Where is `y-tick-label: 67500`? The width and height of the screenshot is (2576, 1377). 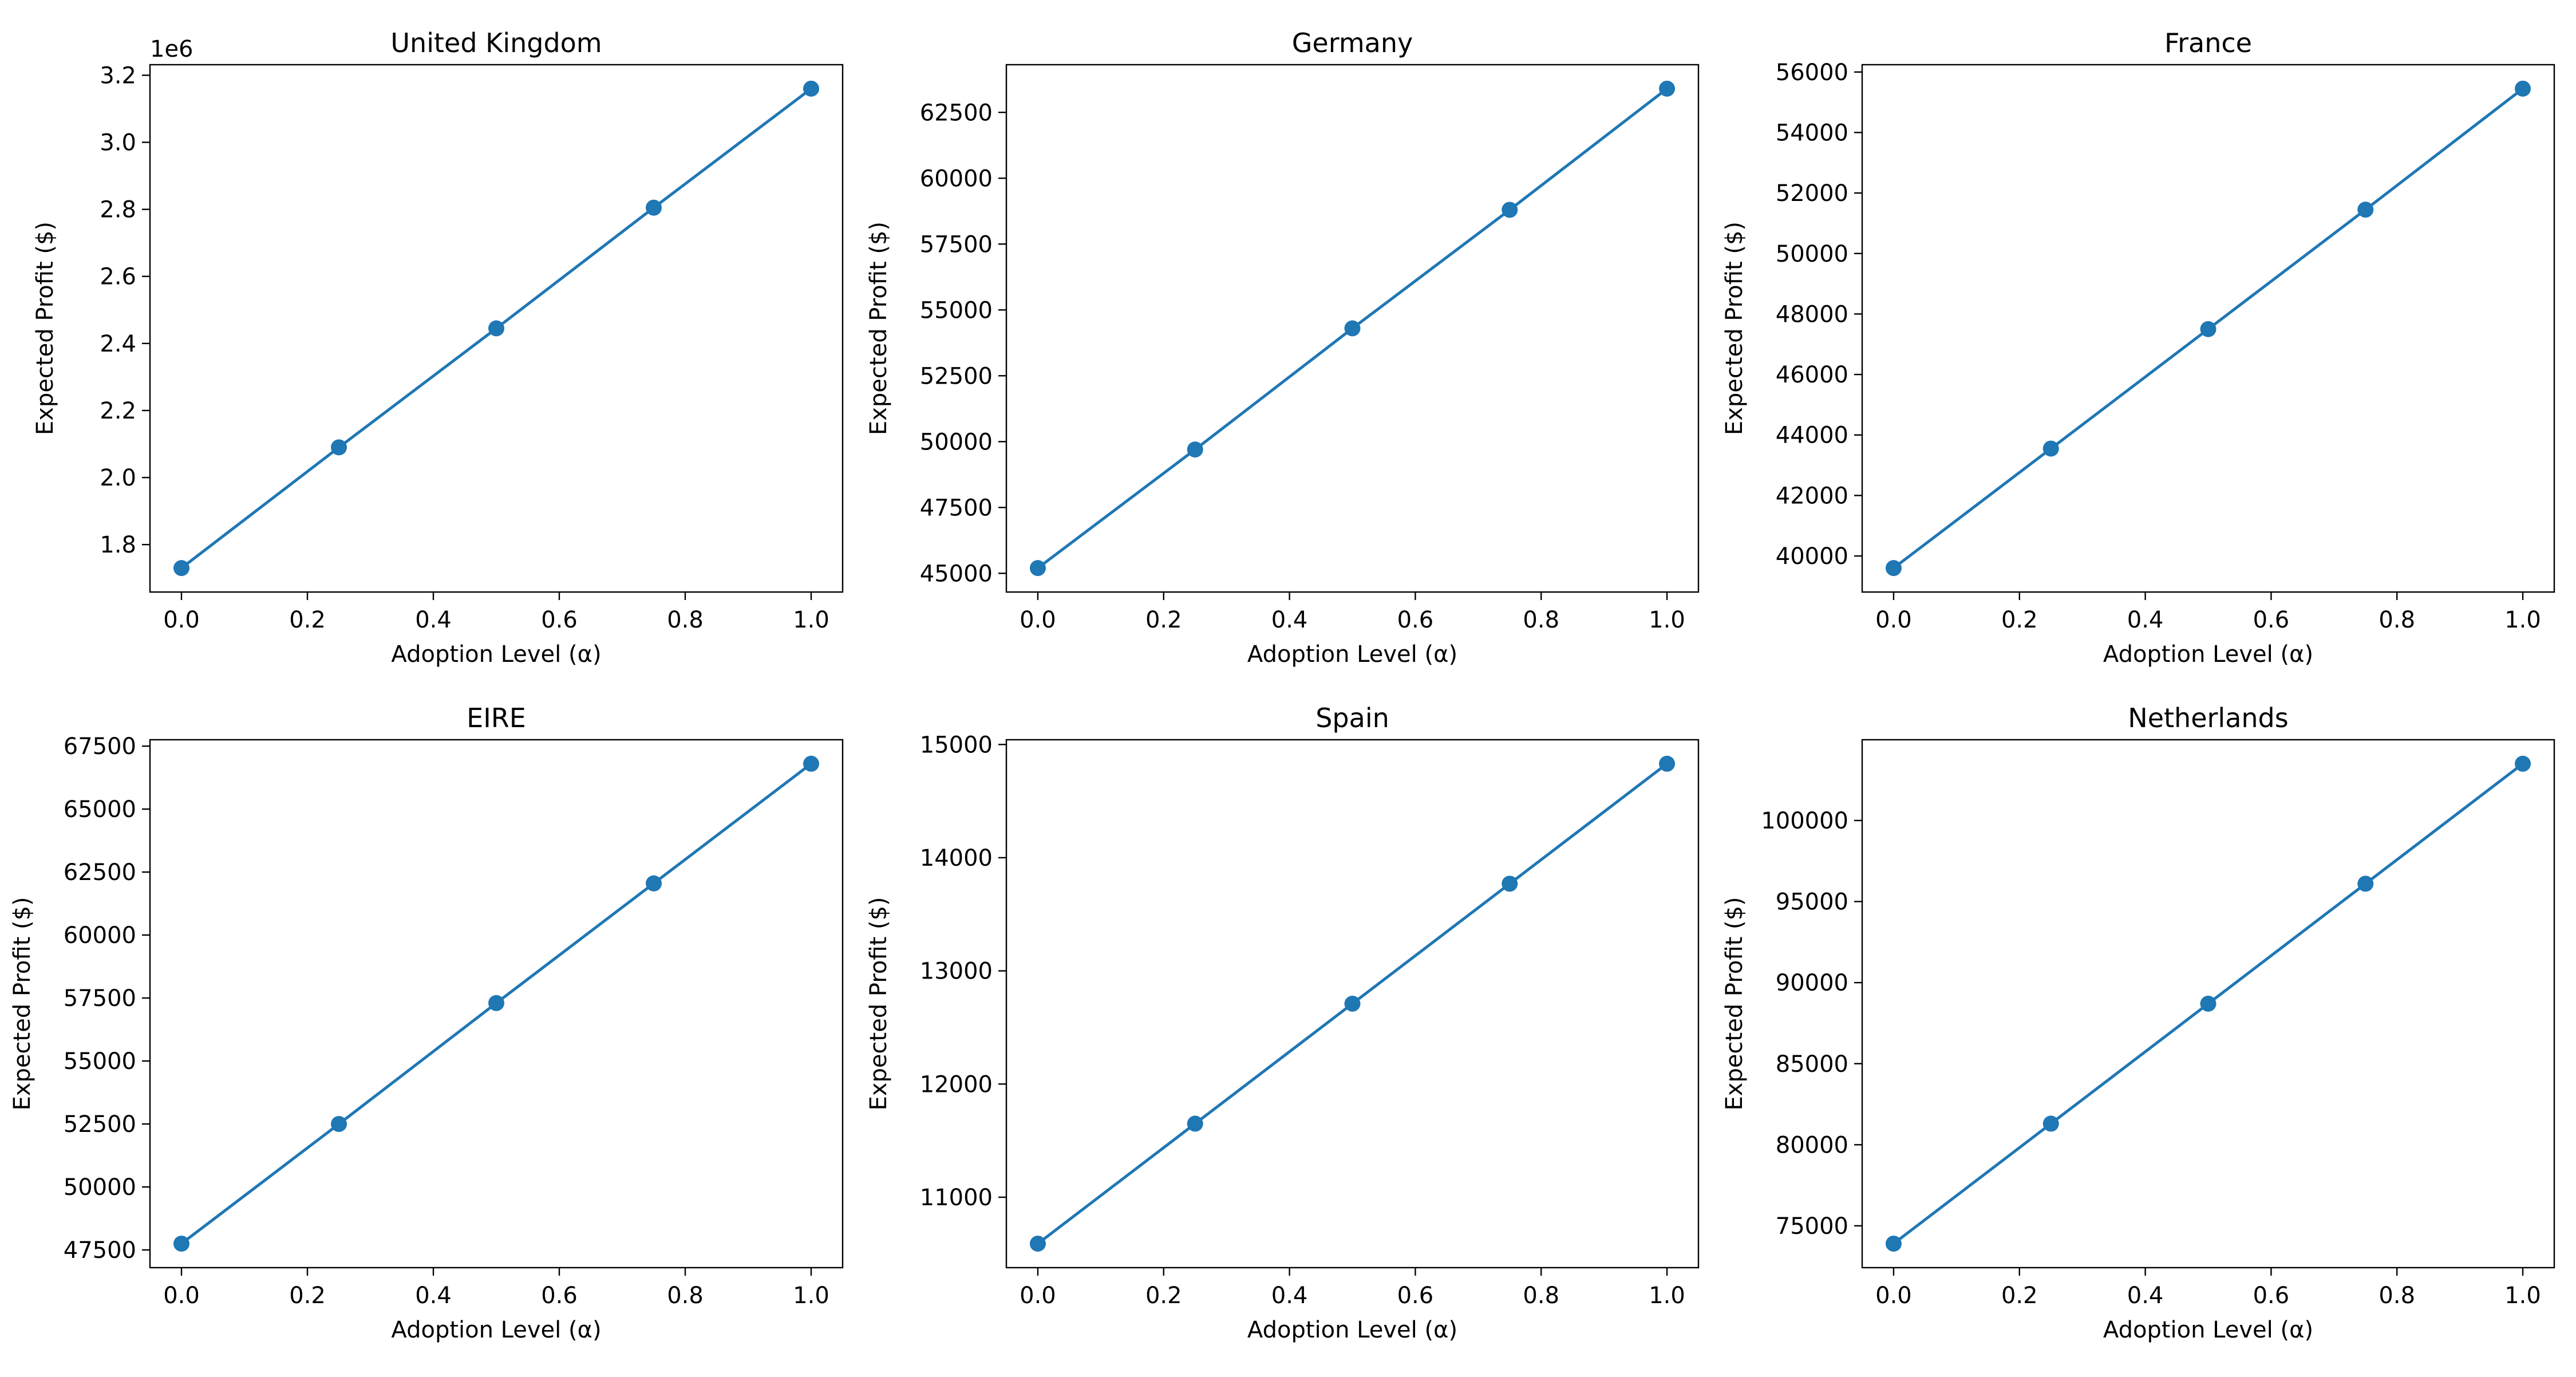
y-tick-label: 67500 is located at coordinates (100, 746).